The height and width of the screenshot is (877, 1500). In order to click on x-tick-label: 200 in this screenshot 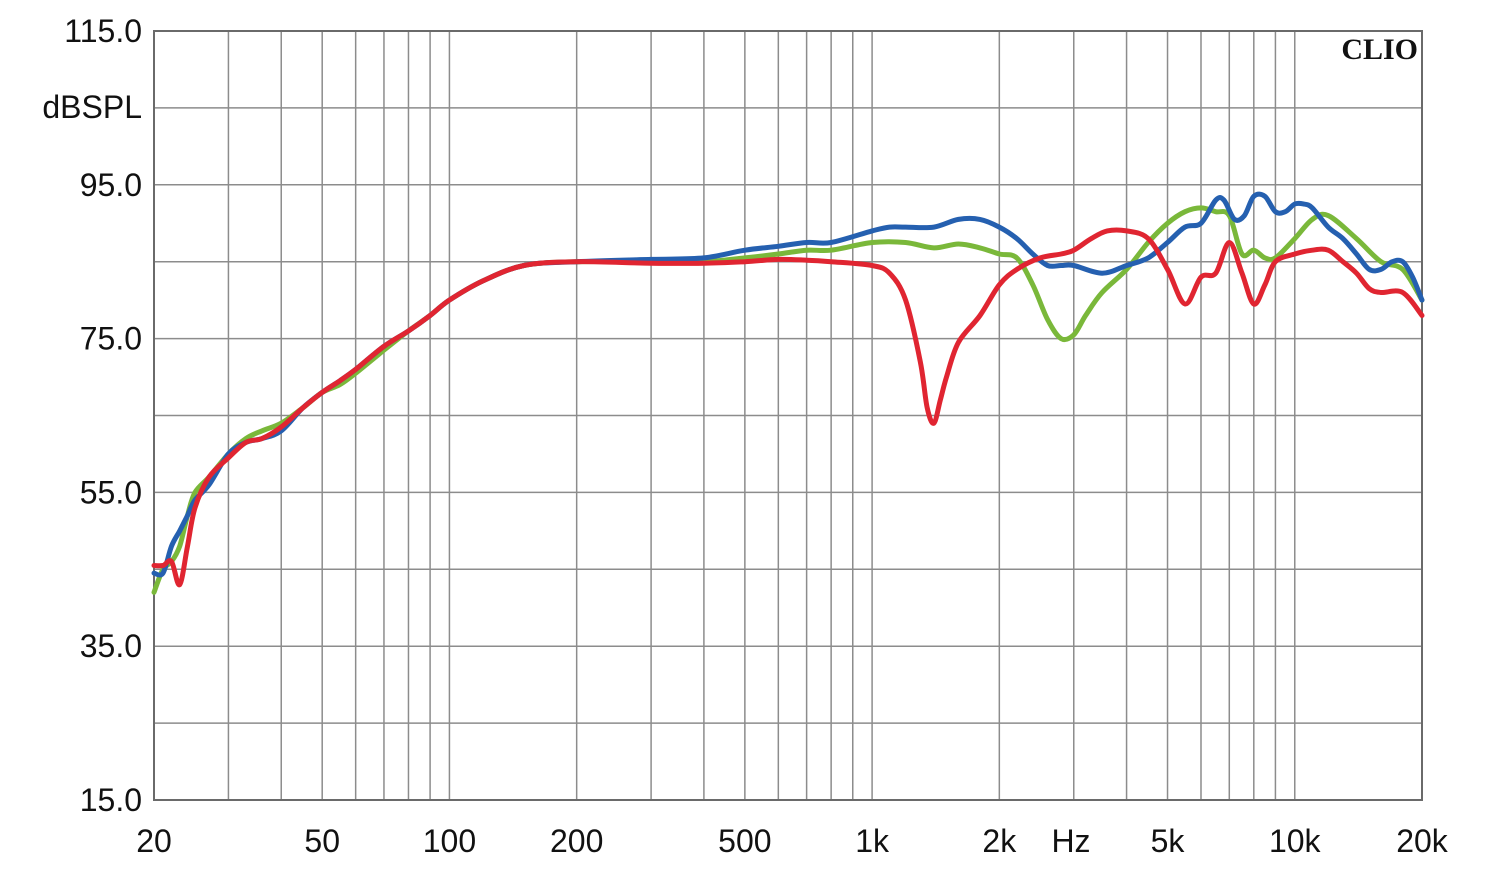, I will do `click(576, 841)`.